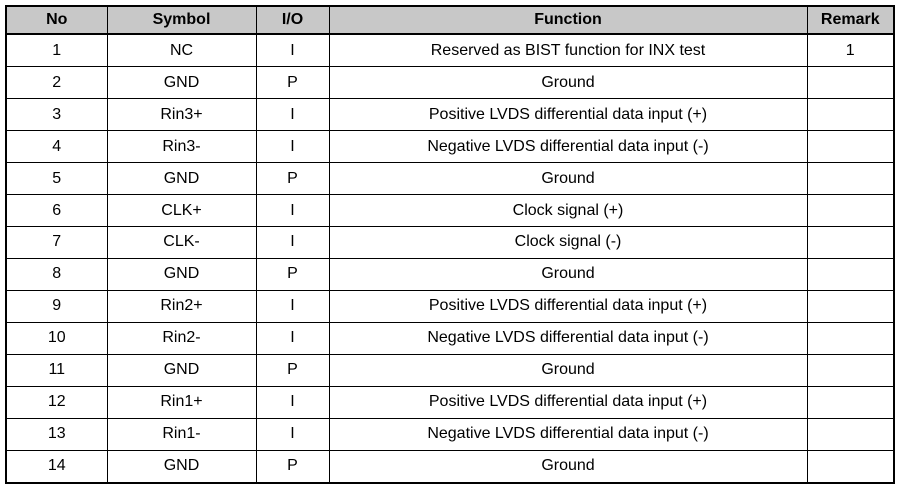 Image resolution: width=898 pixels, height=489 pixels. I want to click on cell-no: 11, so click(56, 370).